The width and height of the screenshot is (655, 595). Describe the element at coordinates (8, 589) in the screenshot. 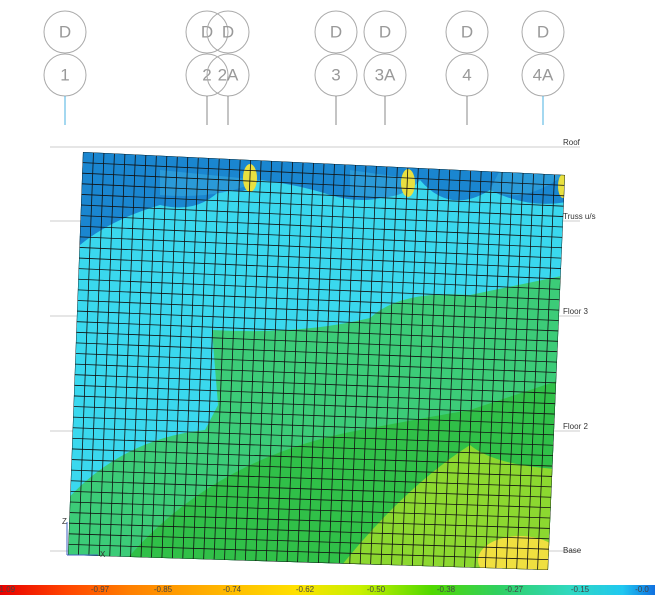

I see `legend-label: -1.09` at that location.